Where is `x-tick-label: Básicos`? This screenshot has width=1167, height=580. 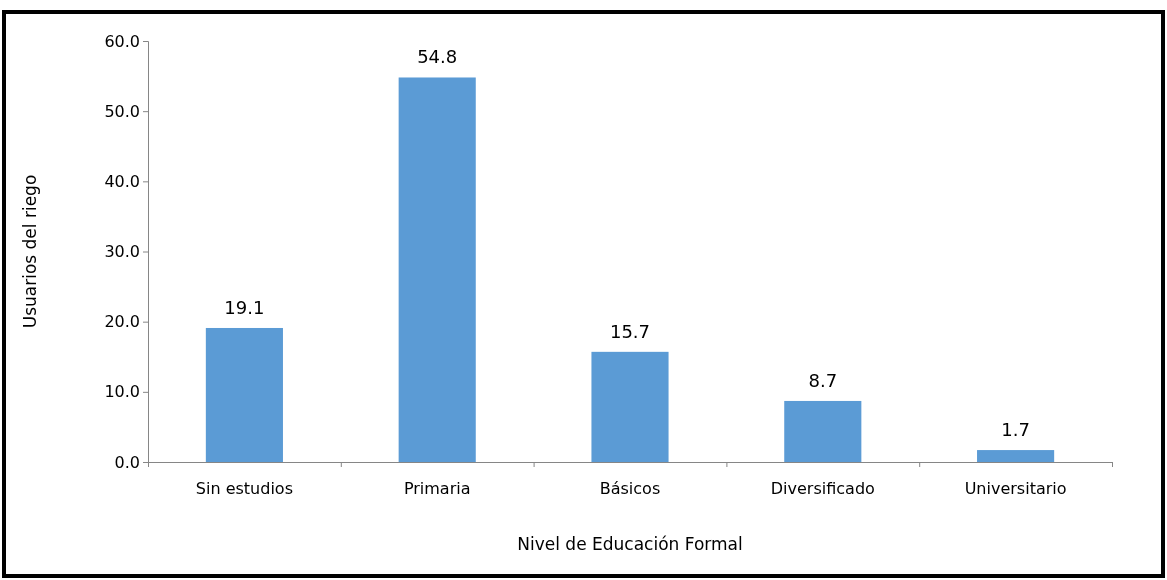 x-tick-label: Básicos is located at coordinates (630, 488).